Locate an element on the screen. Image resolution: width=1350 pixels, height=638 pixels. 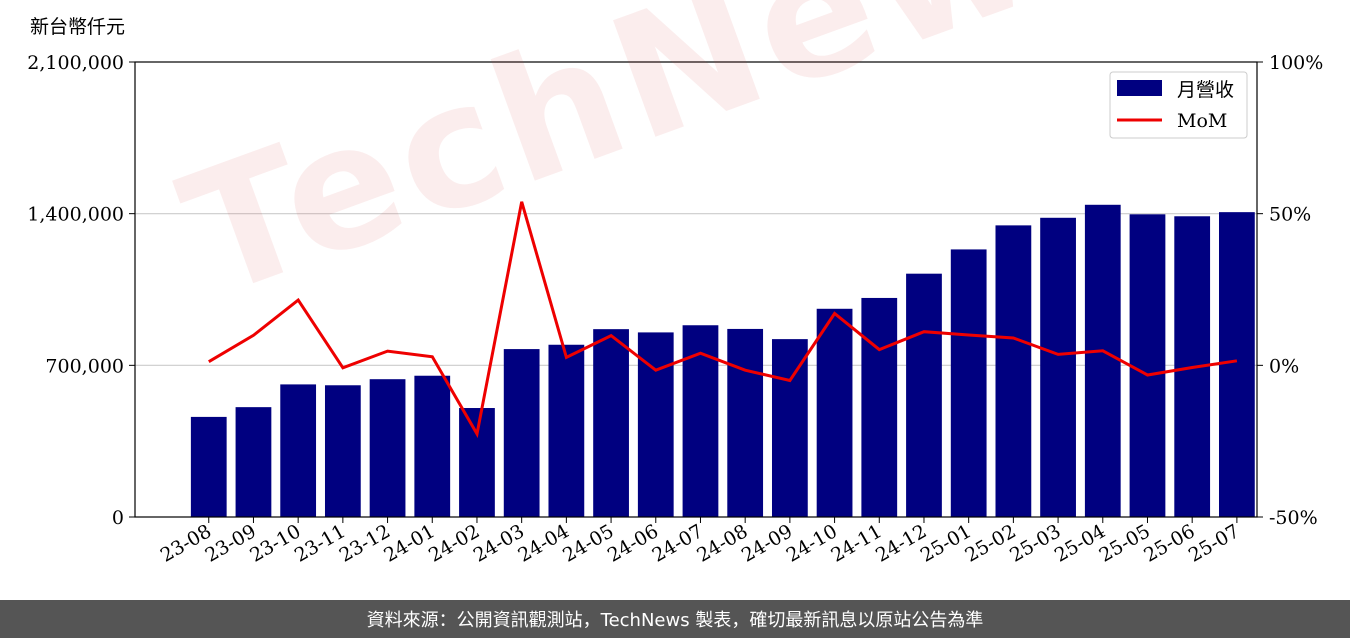
x-tick-label: 24-02 is located at coordinates (454, 543).